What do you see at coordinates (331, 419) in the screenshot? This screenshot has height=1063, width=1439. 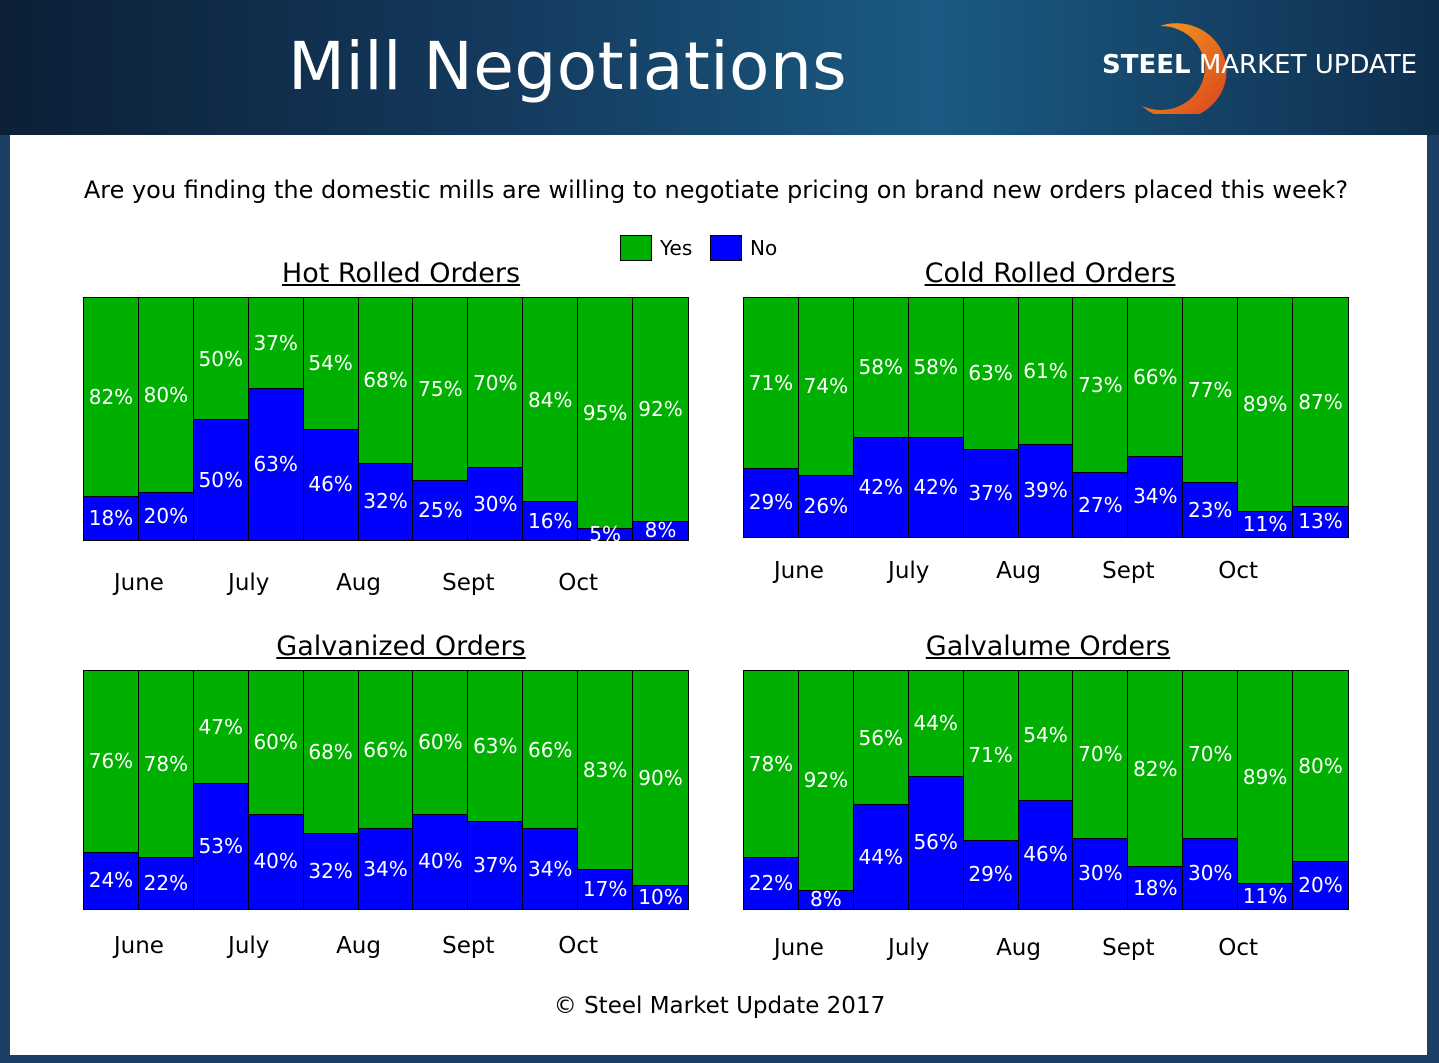 I see `hot-rolled-orders-bar-5: 54% 46%` at bounding box center [331, 419].